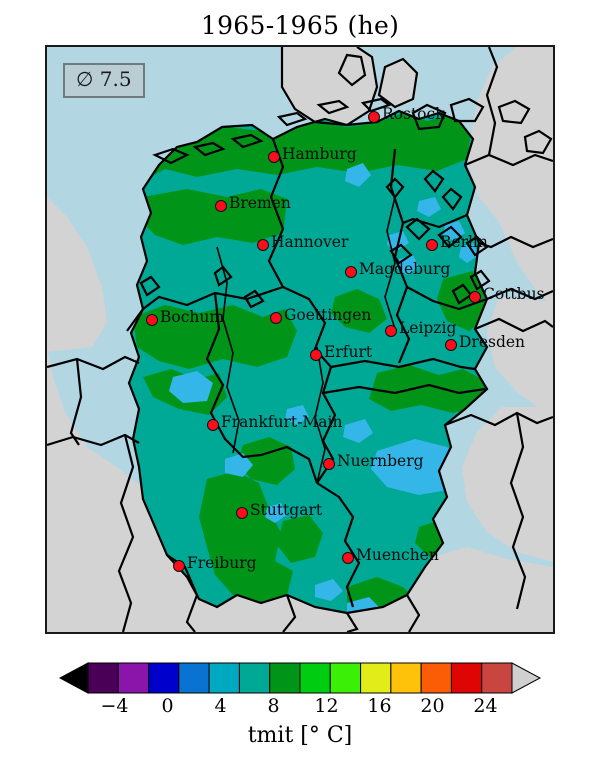 Image resolution: width=600 pixels, height=780 pixels. Describe the element at coordinates (300, 735) in the screenshot. I see `colorbar-axis-label: tmit [° C]` at that location.